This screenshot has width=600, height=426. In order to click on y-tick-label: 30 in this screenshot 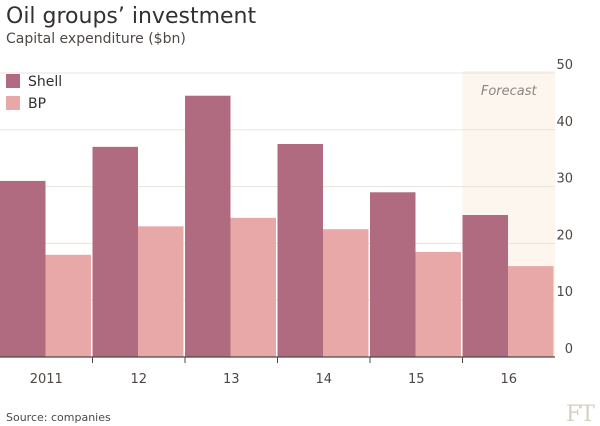, I will do `click(564, 179)`.